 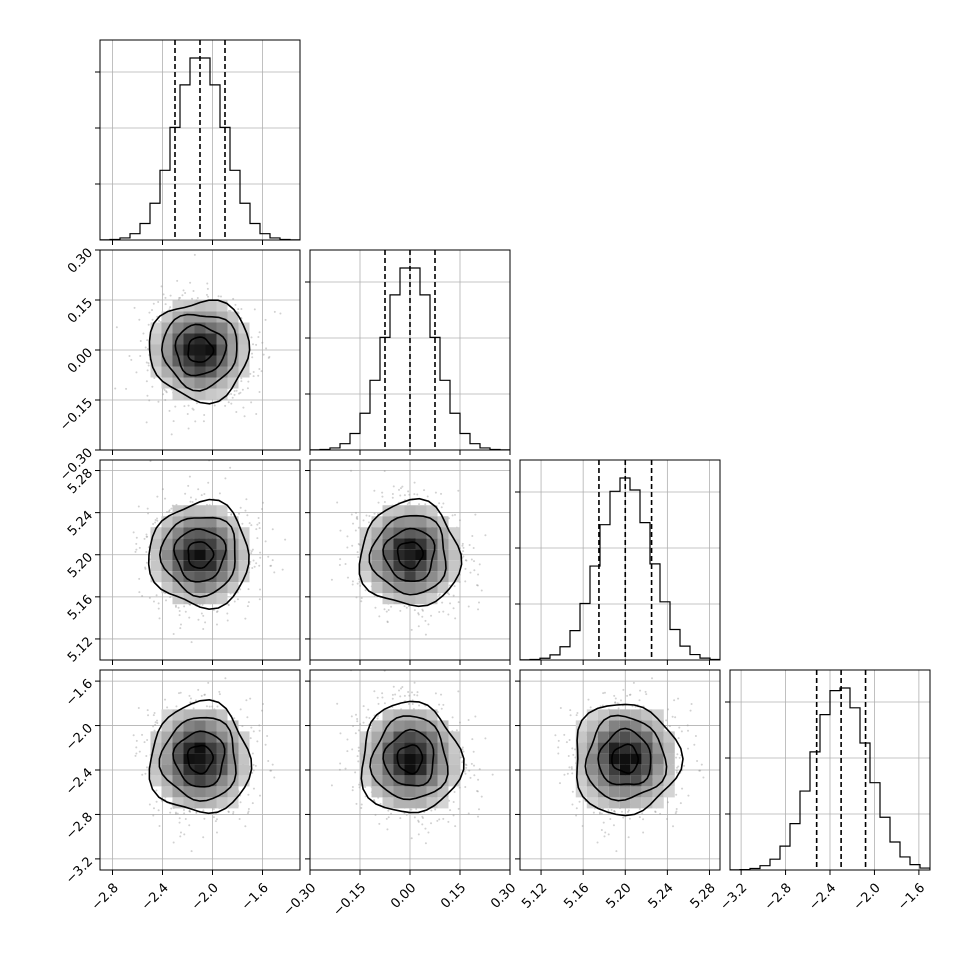 I want to click on panel-frame, so click(x=200, y=350).